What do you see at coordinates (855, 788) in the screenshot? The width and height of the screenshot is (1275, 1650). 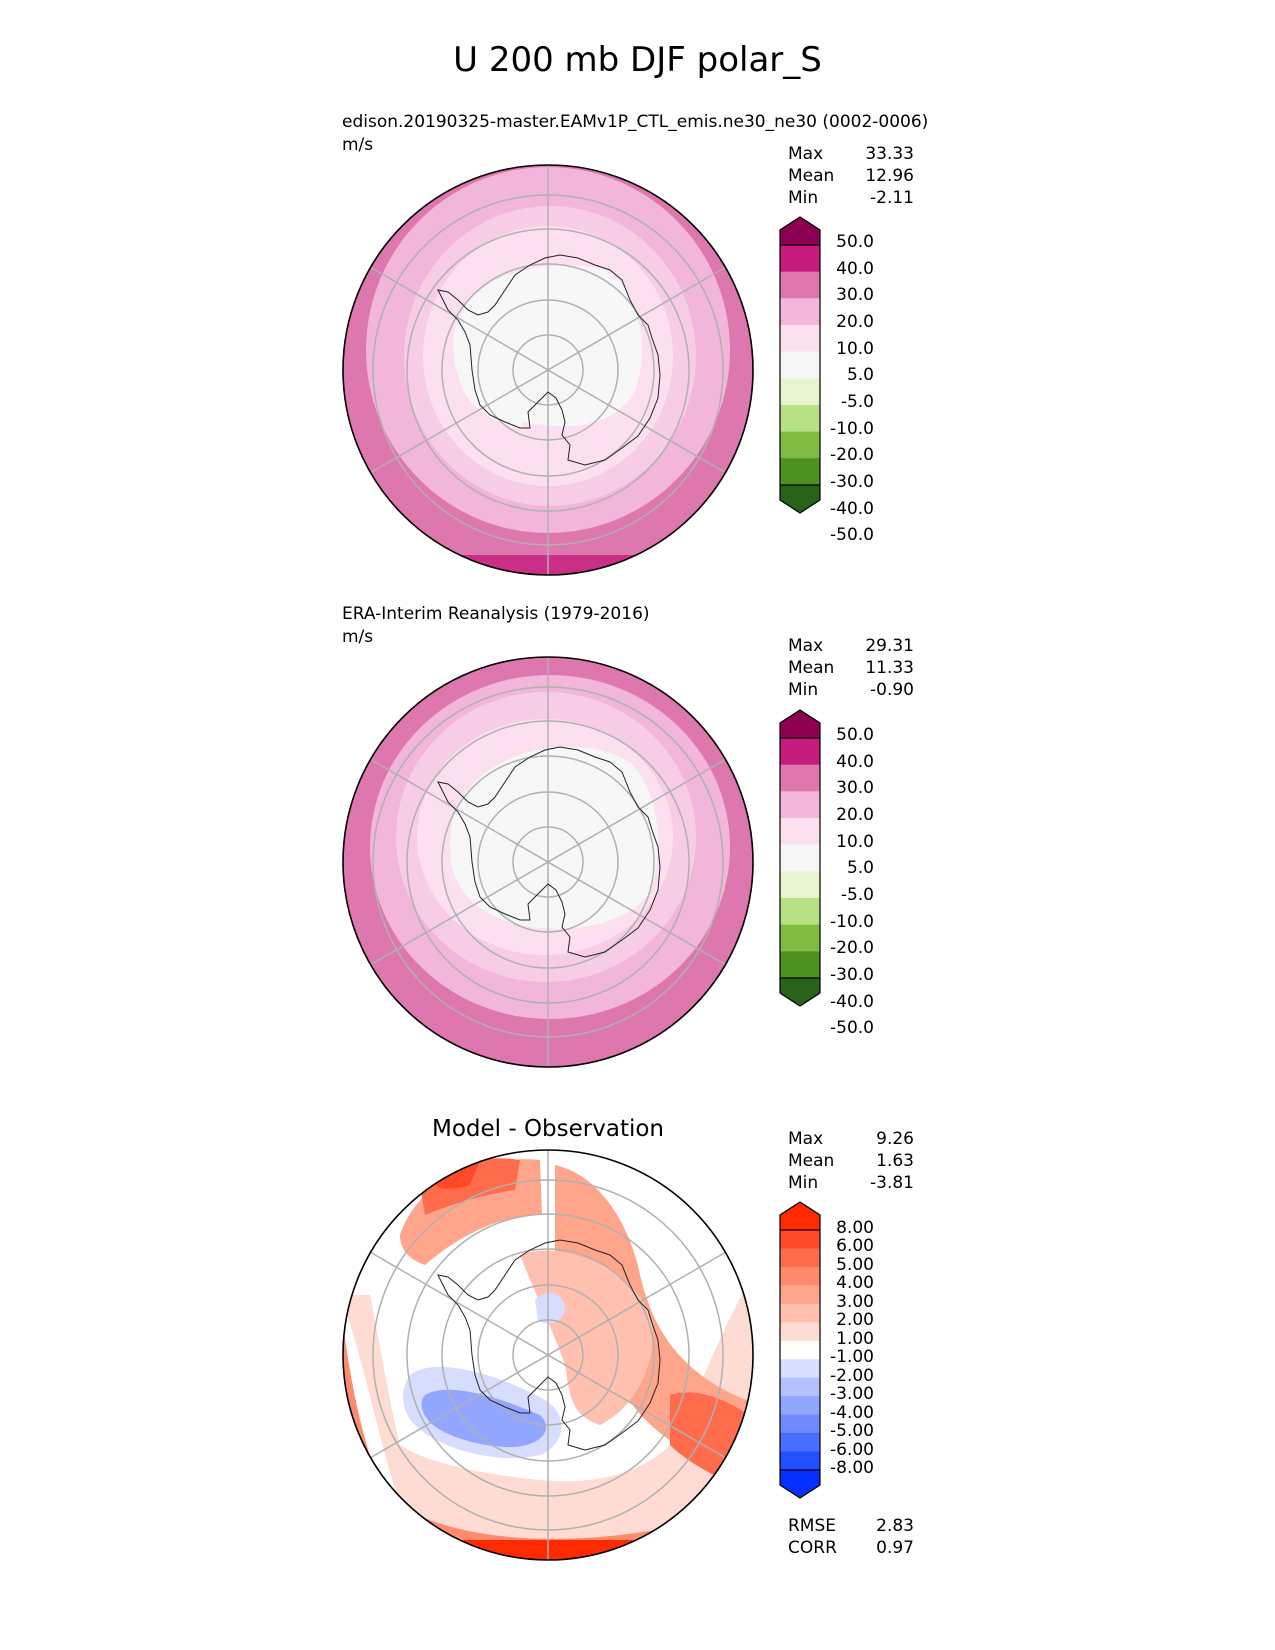 I see `colorbar-tick-label: 30.0` at bounding box center [855, 788].